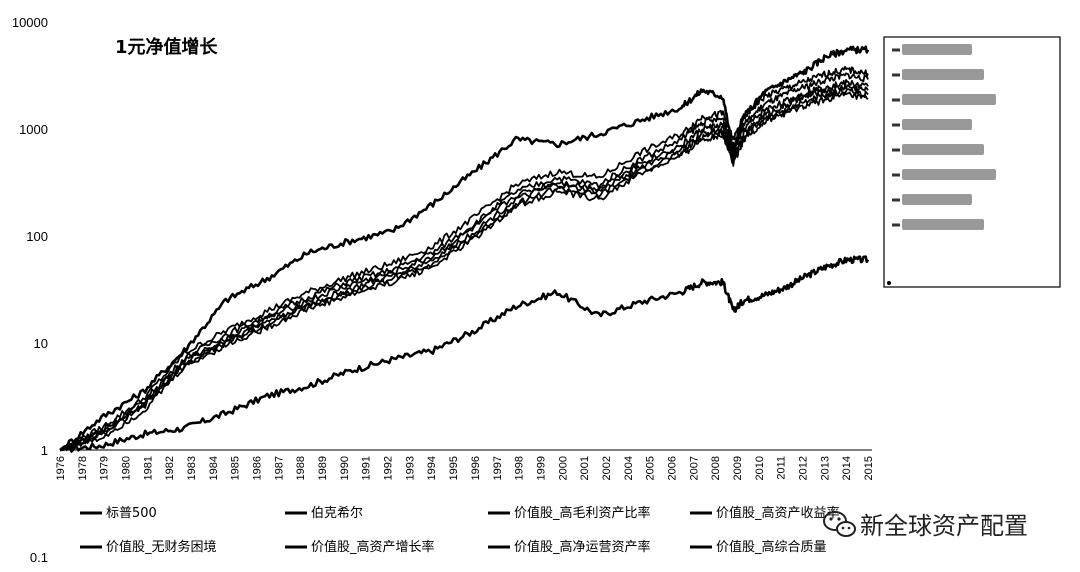 The height and width of the screenshot is (572, 1080). What do you see at coordinates (410, 468) in the screenshot?
I see `x-tick-label: 1993` at bounding box center [410, 468].